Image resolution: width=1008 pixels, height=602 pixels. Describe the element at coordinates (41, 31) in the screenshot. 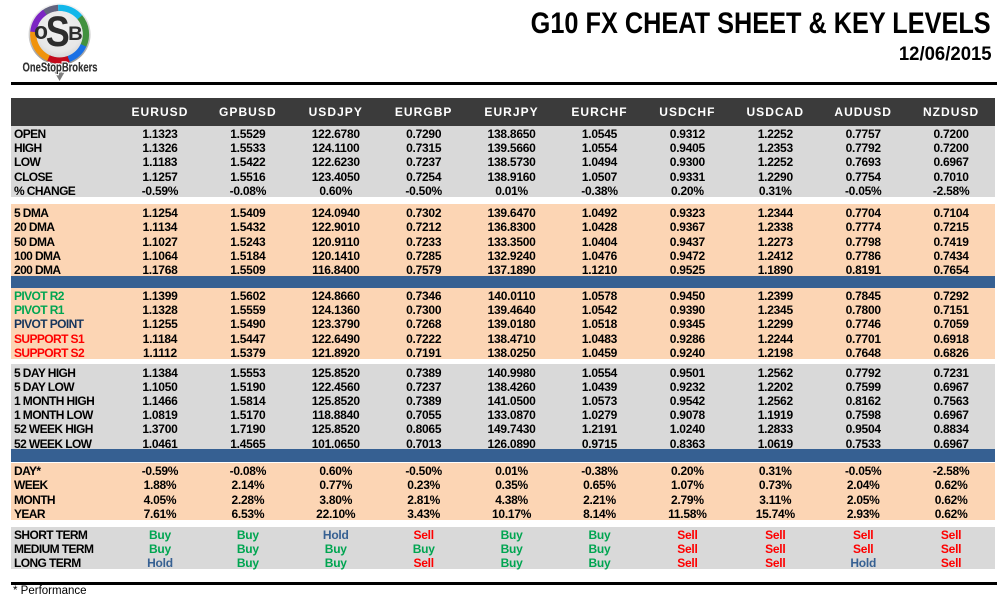

I see `svg-text: o` at that location.